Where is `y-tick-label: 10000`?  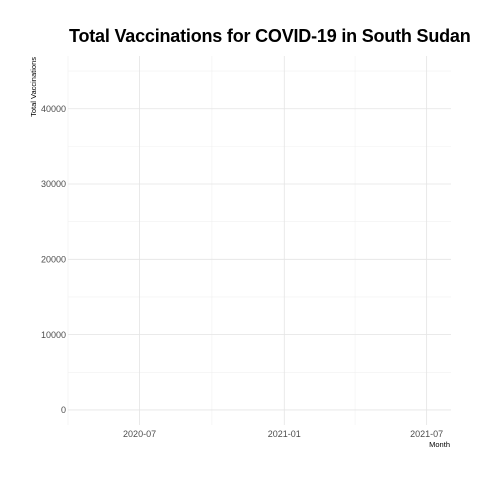 y-tick-label: 10000 is located at coordinates (53, 335).